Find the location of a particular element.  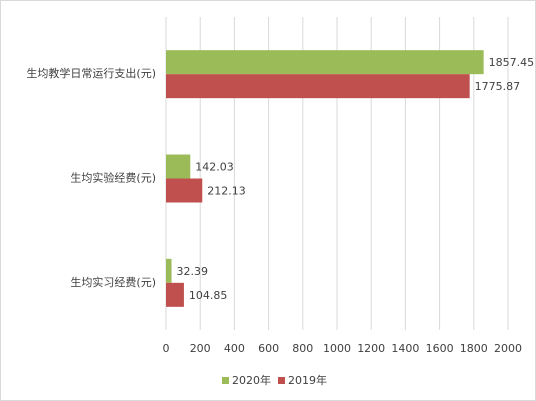

x-tick-label: 1400 is located at coordinates (405, 348).